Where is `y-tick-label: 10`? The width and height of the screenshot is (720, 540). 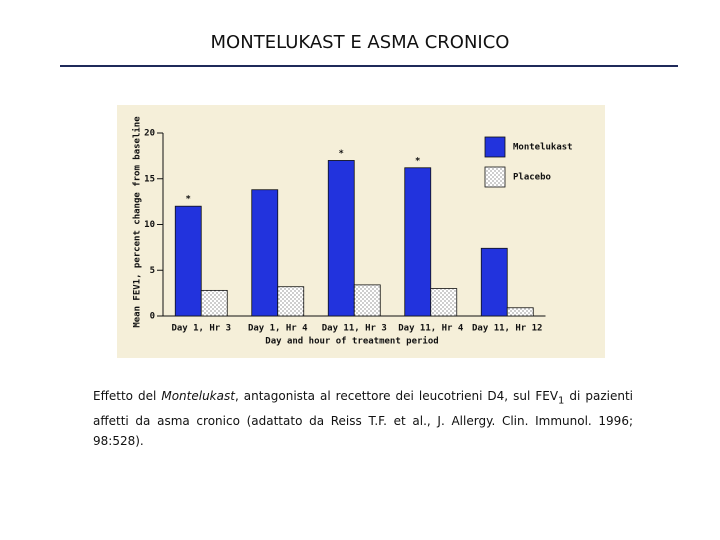 y-tick-label: 10 is located at coordinates (149, 225).